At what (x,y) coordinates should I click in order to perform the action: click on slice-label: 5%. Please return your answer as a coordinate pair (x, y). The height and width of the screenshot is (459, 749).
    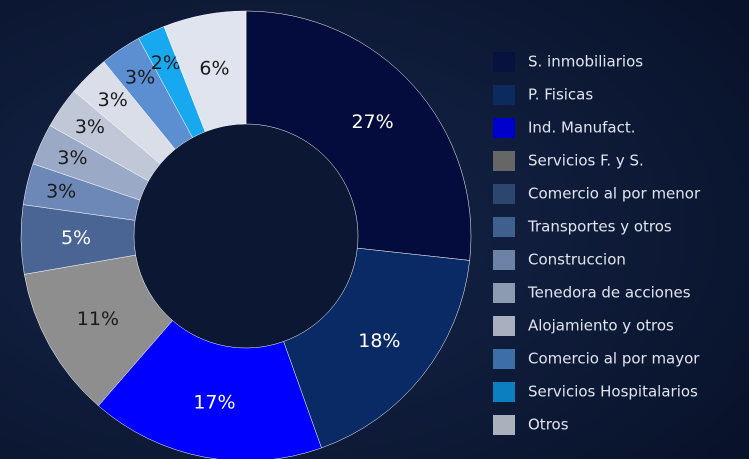
    Looking at the image, I should click on (76, 238).